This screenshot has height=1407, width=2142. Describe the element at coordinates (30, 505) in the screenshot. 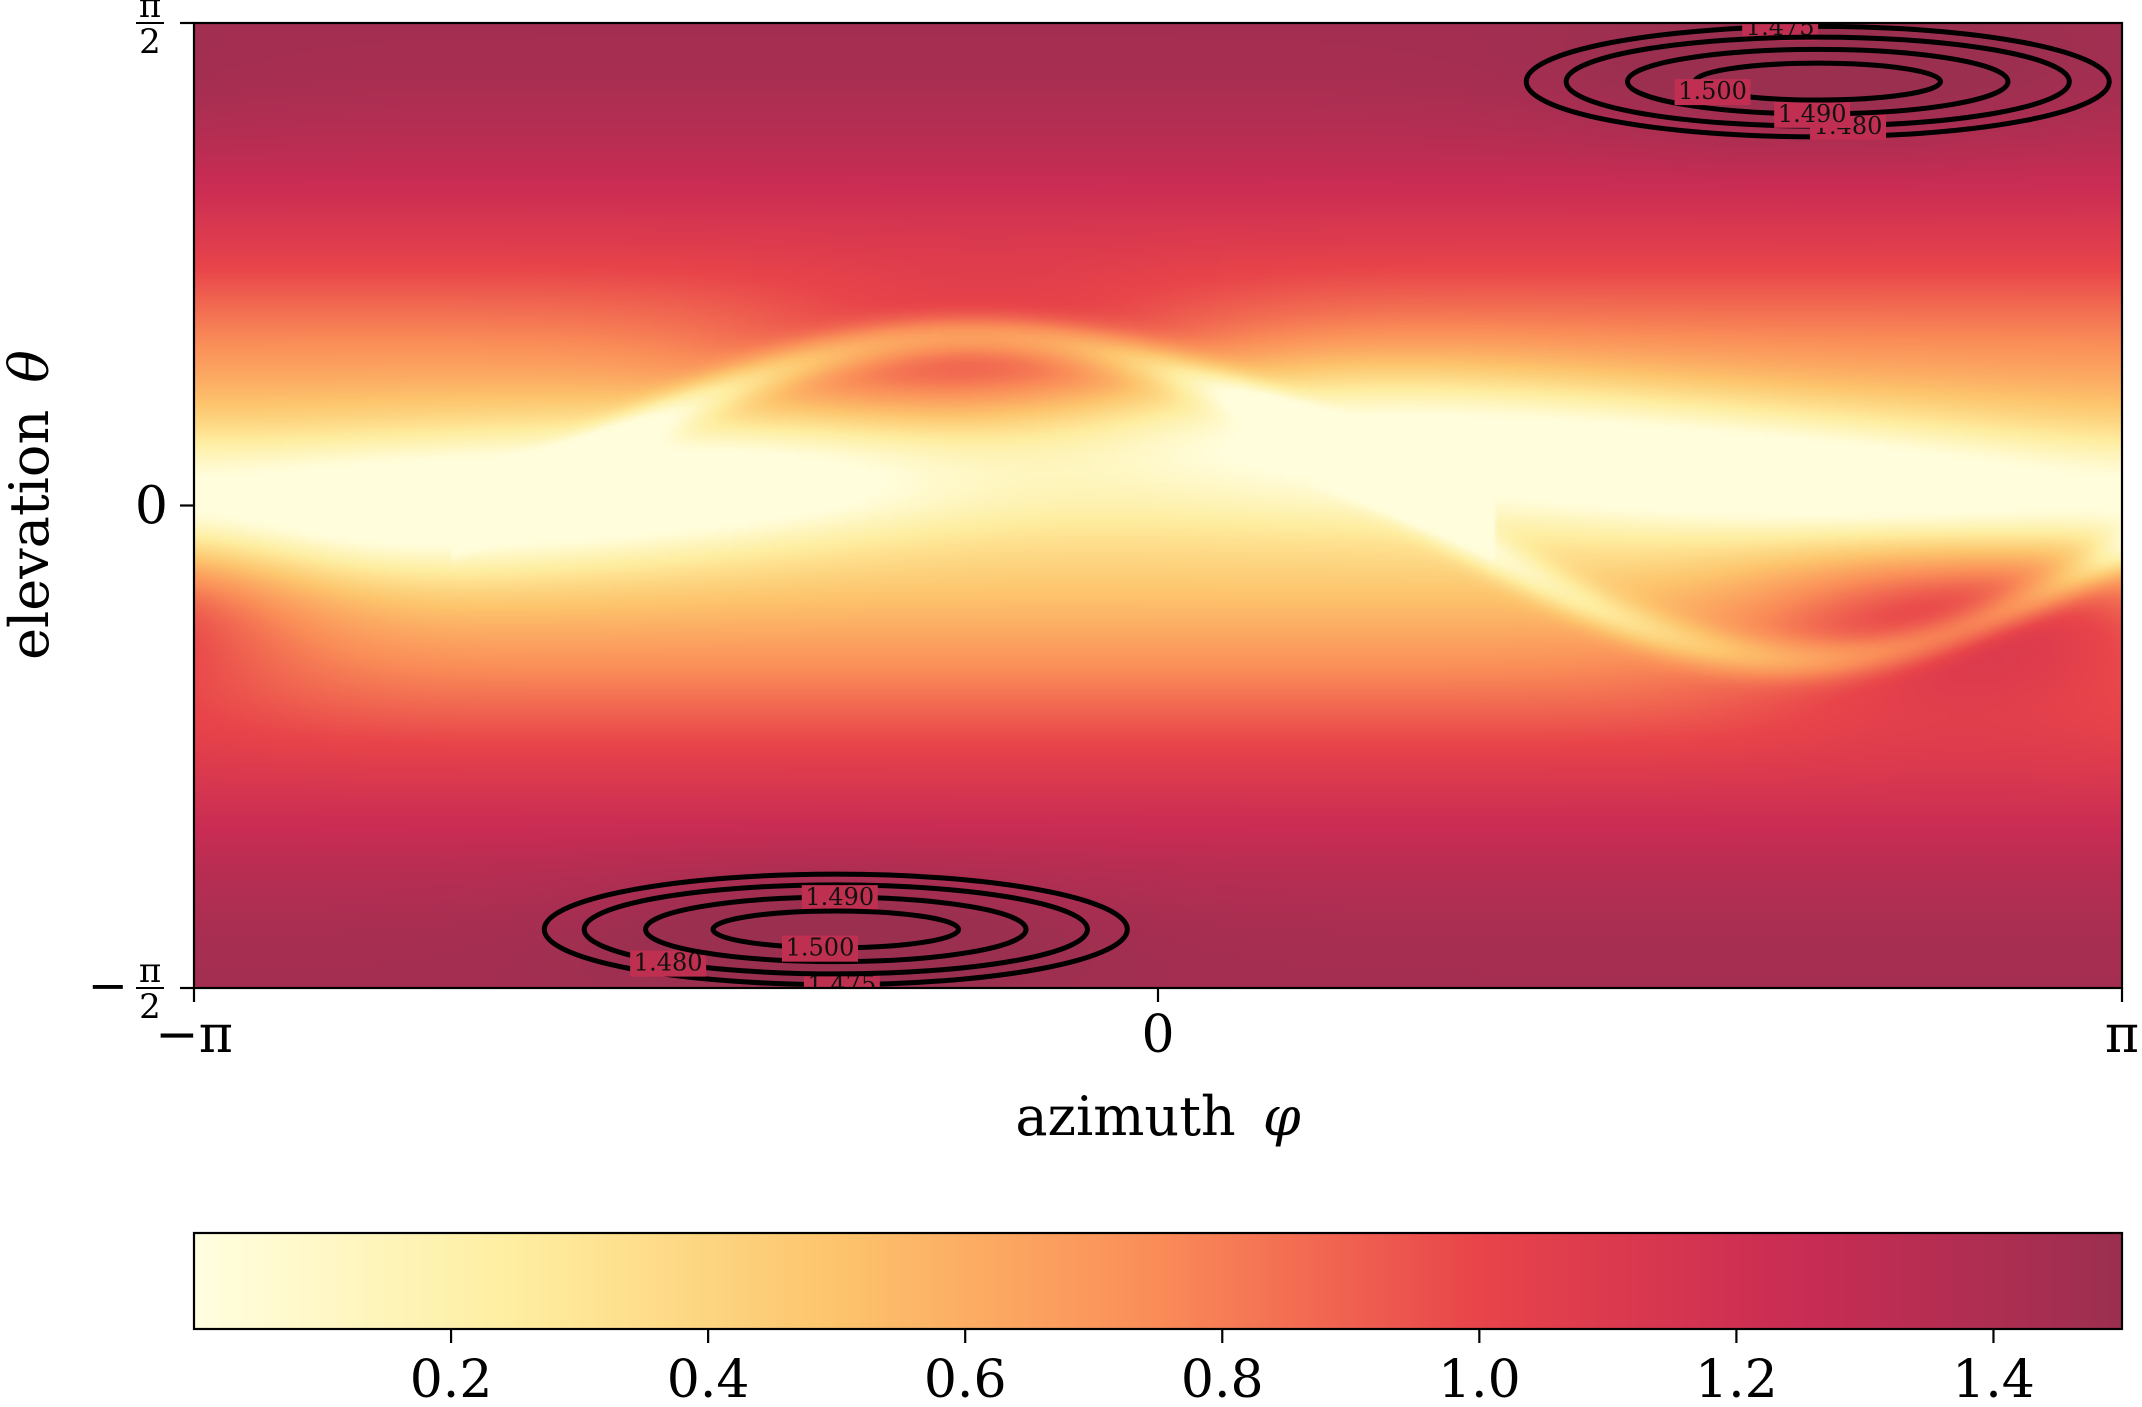

I see `y-axis-label: elevation θ` at that location.